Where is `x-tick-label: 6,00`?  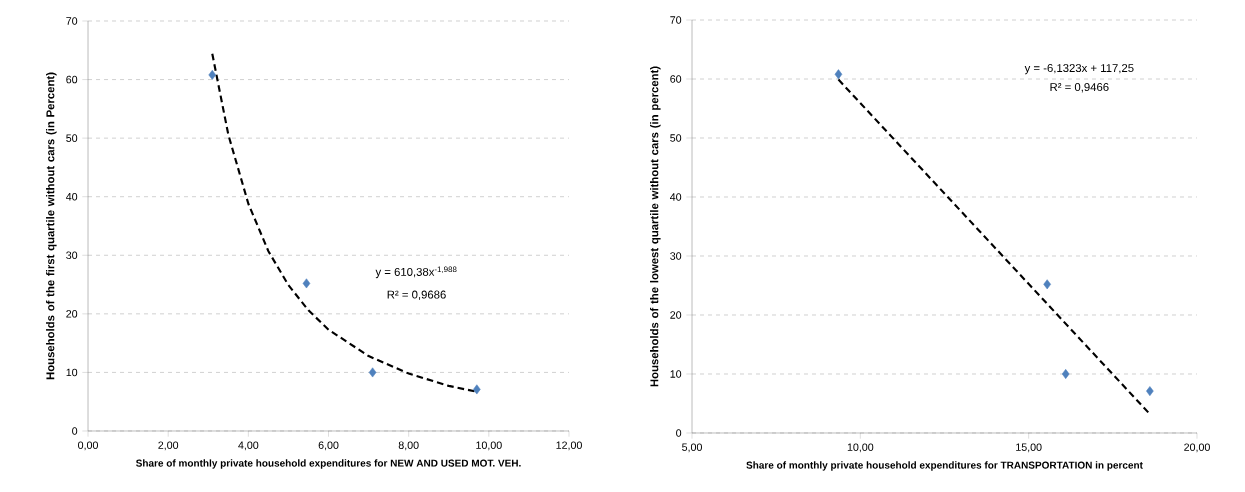 x-tick-label: 6,00 is located at coordinates (328, 446).